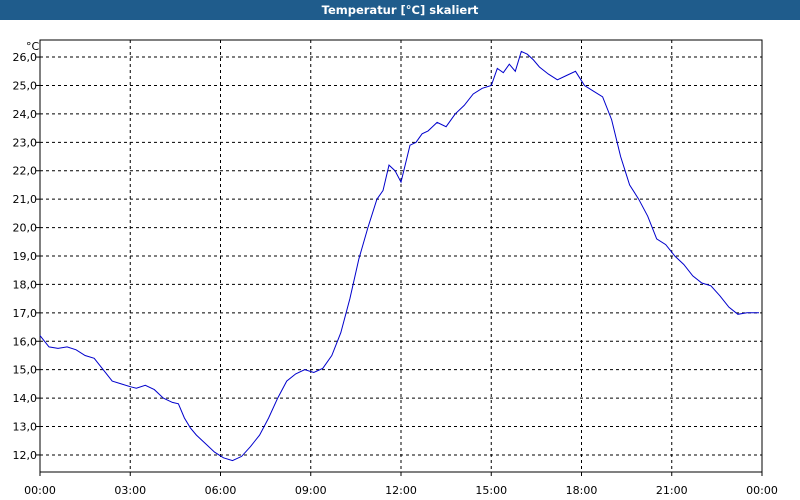  What do you see at coordinates (25, 313) in the screenshot?
I see `y-tick-label: 17,0` at bounding box center [25, 313].